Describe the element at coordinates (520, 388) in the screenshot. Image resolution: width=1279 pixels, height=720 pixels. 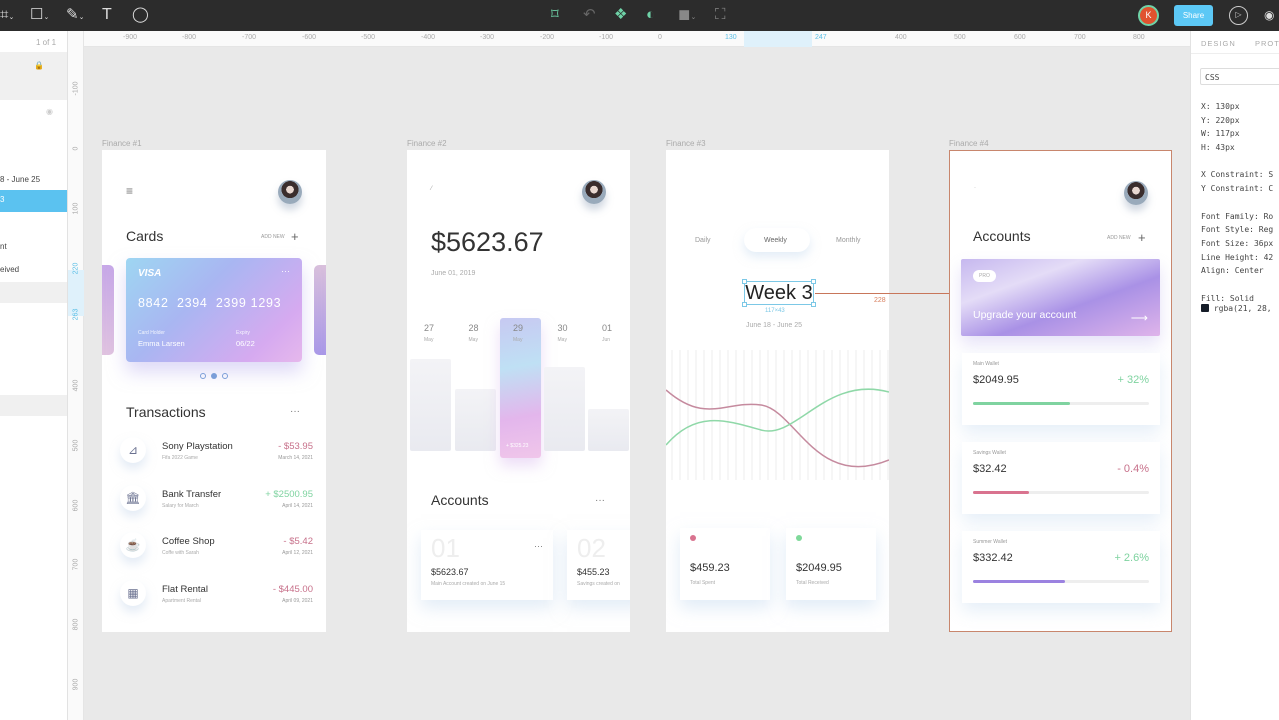
I see `bar-selected` at that location.